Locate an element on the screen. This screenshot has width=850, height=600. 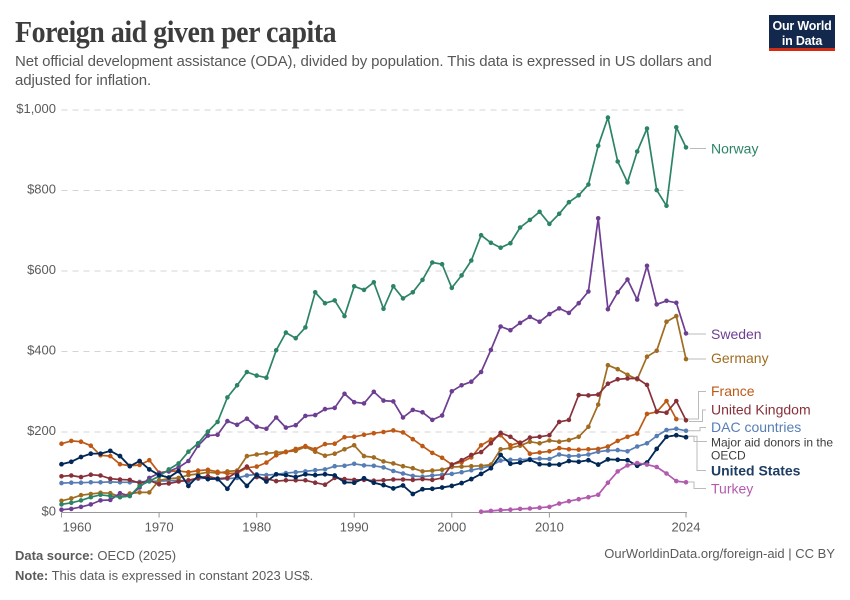
svg-text: 1980 is located at coordinates (256, 527).